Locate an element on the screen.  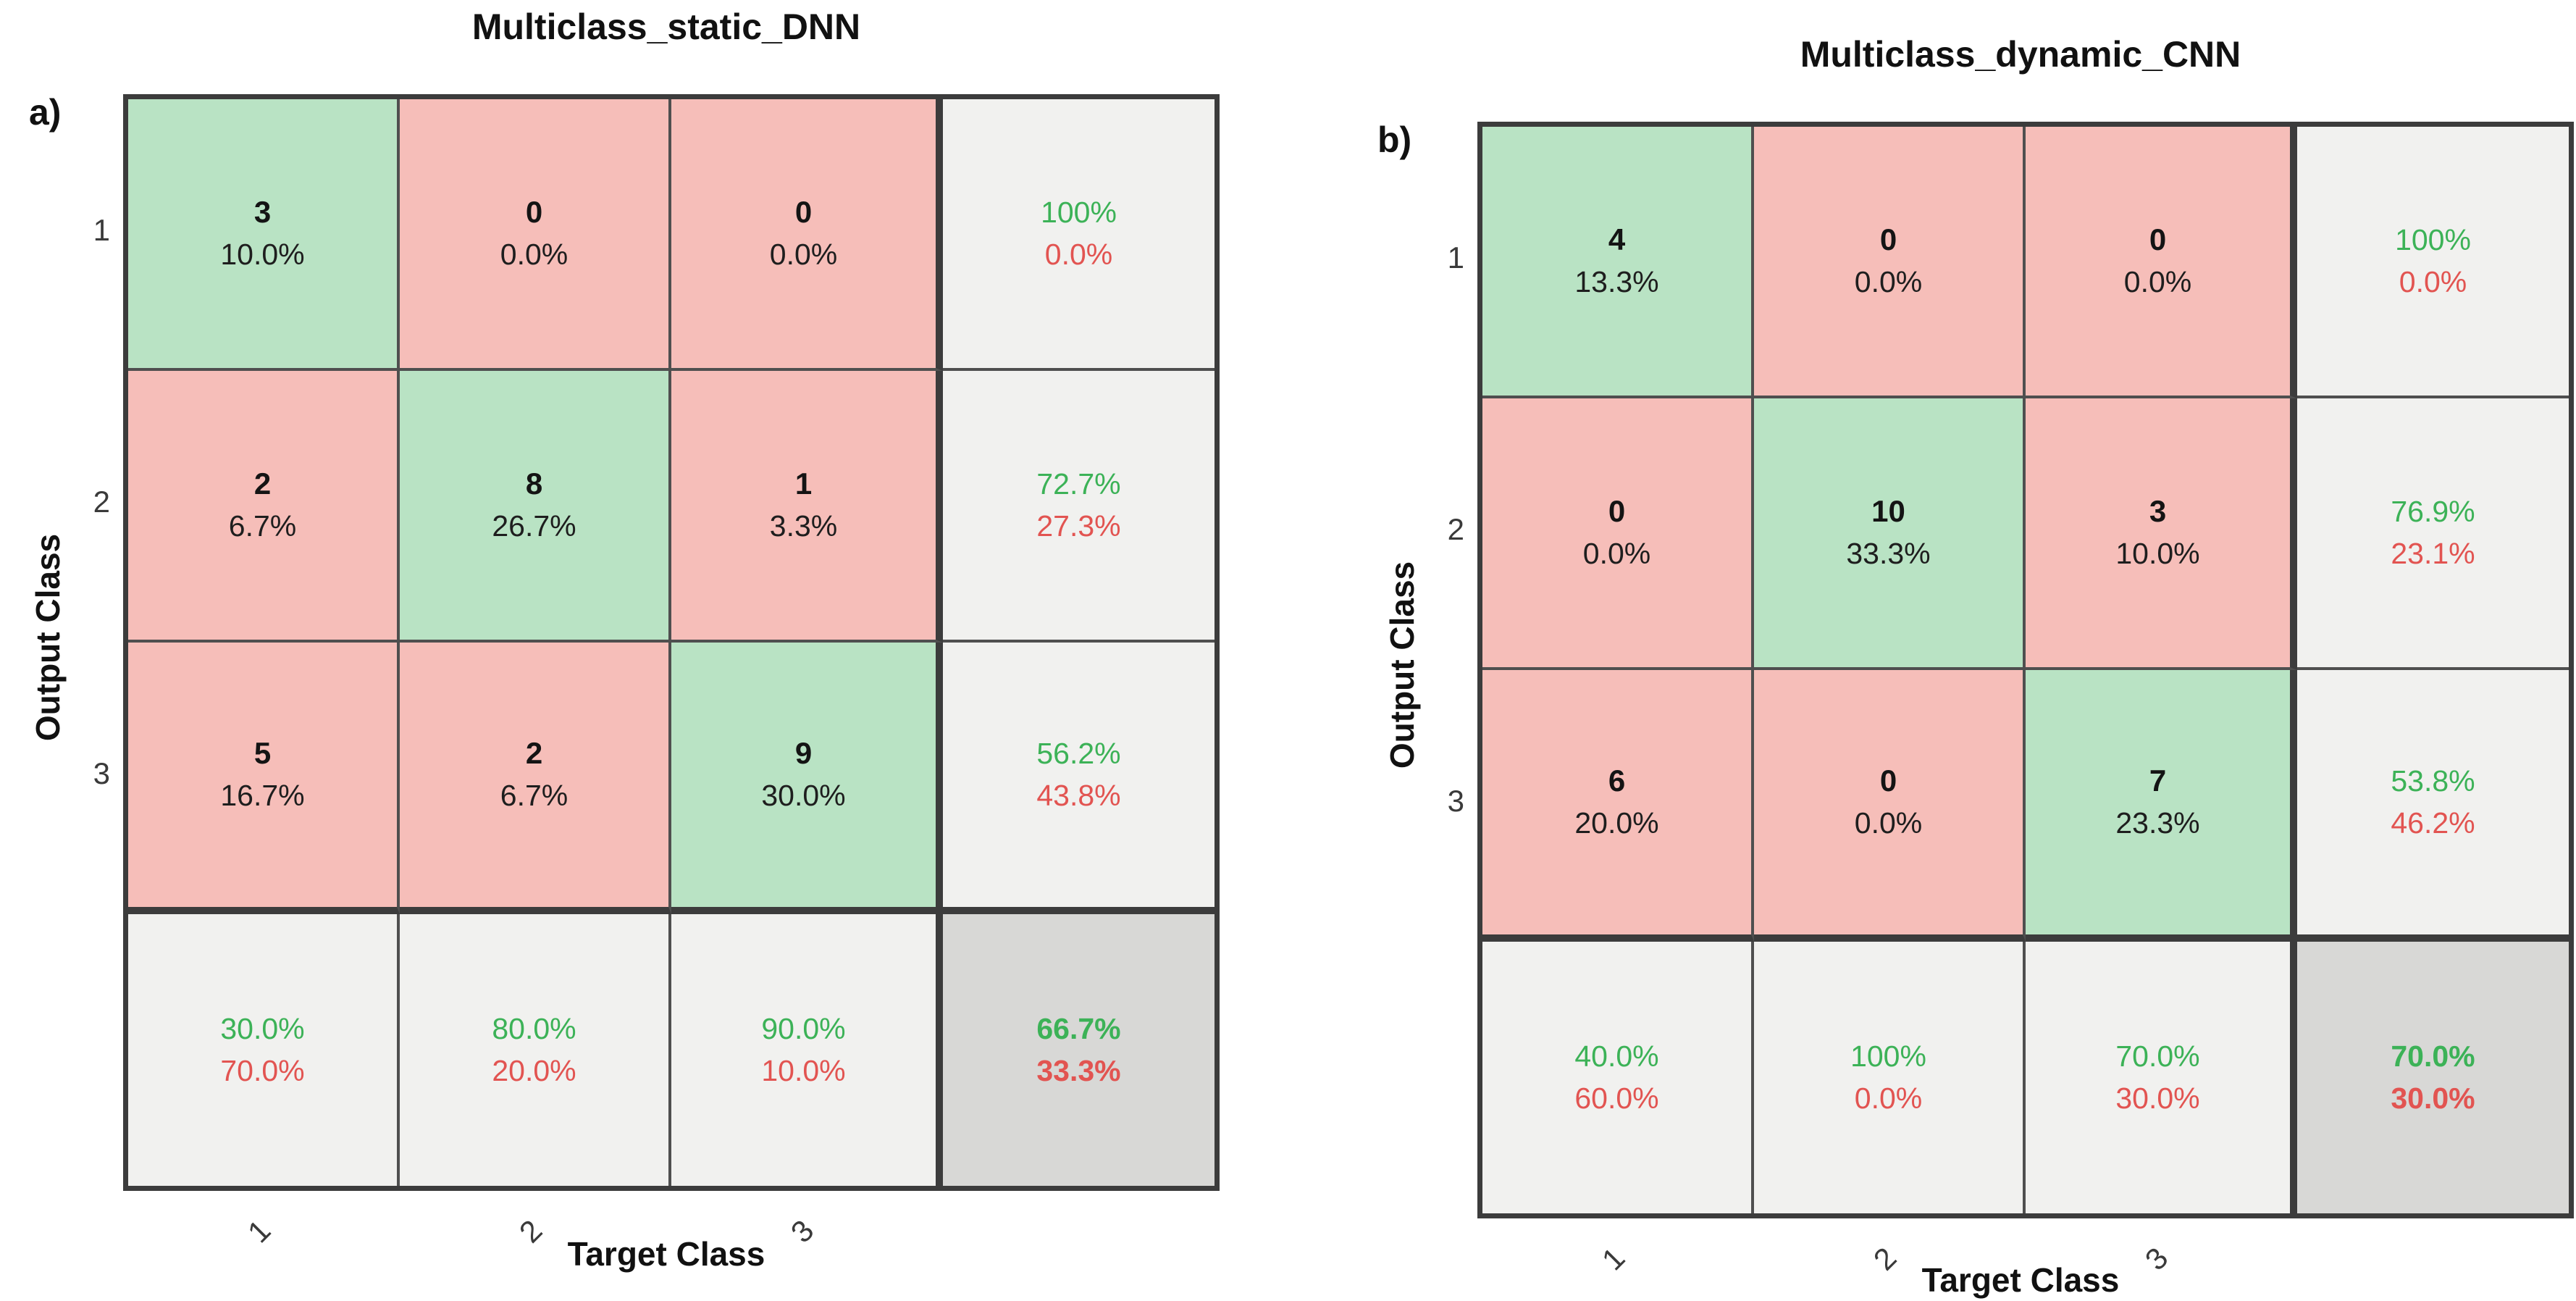
cell-percentage: 16.7% is located at coordinates (262, 796).